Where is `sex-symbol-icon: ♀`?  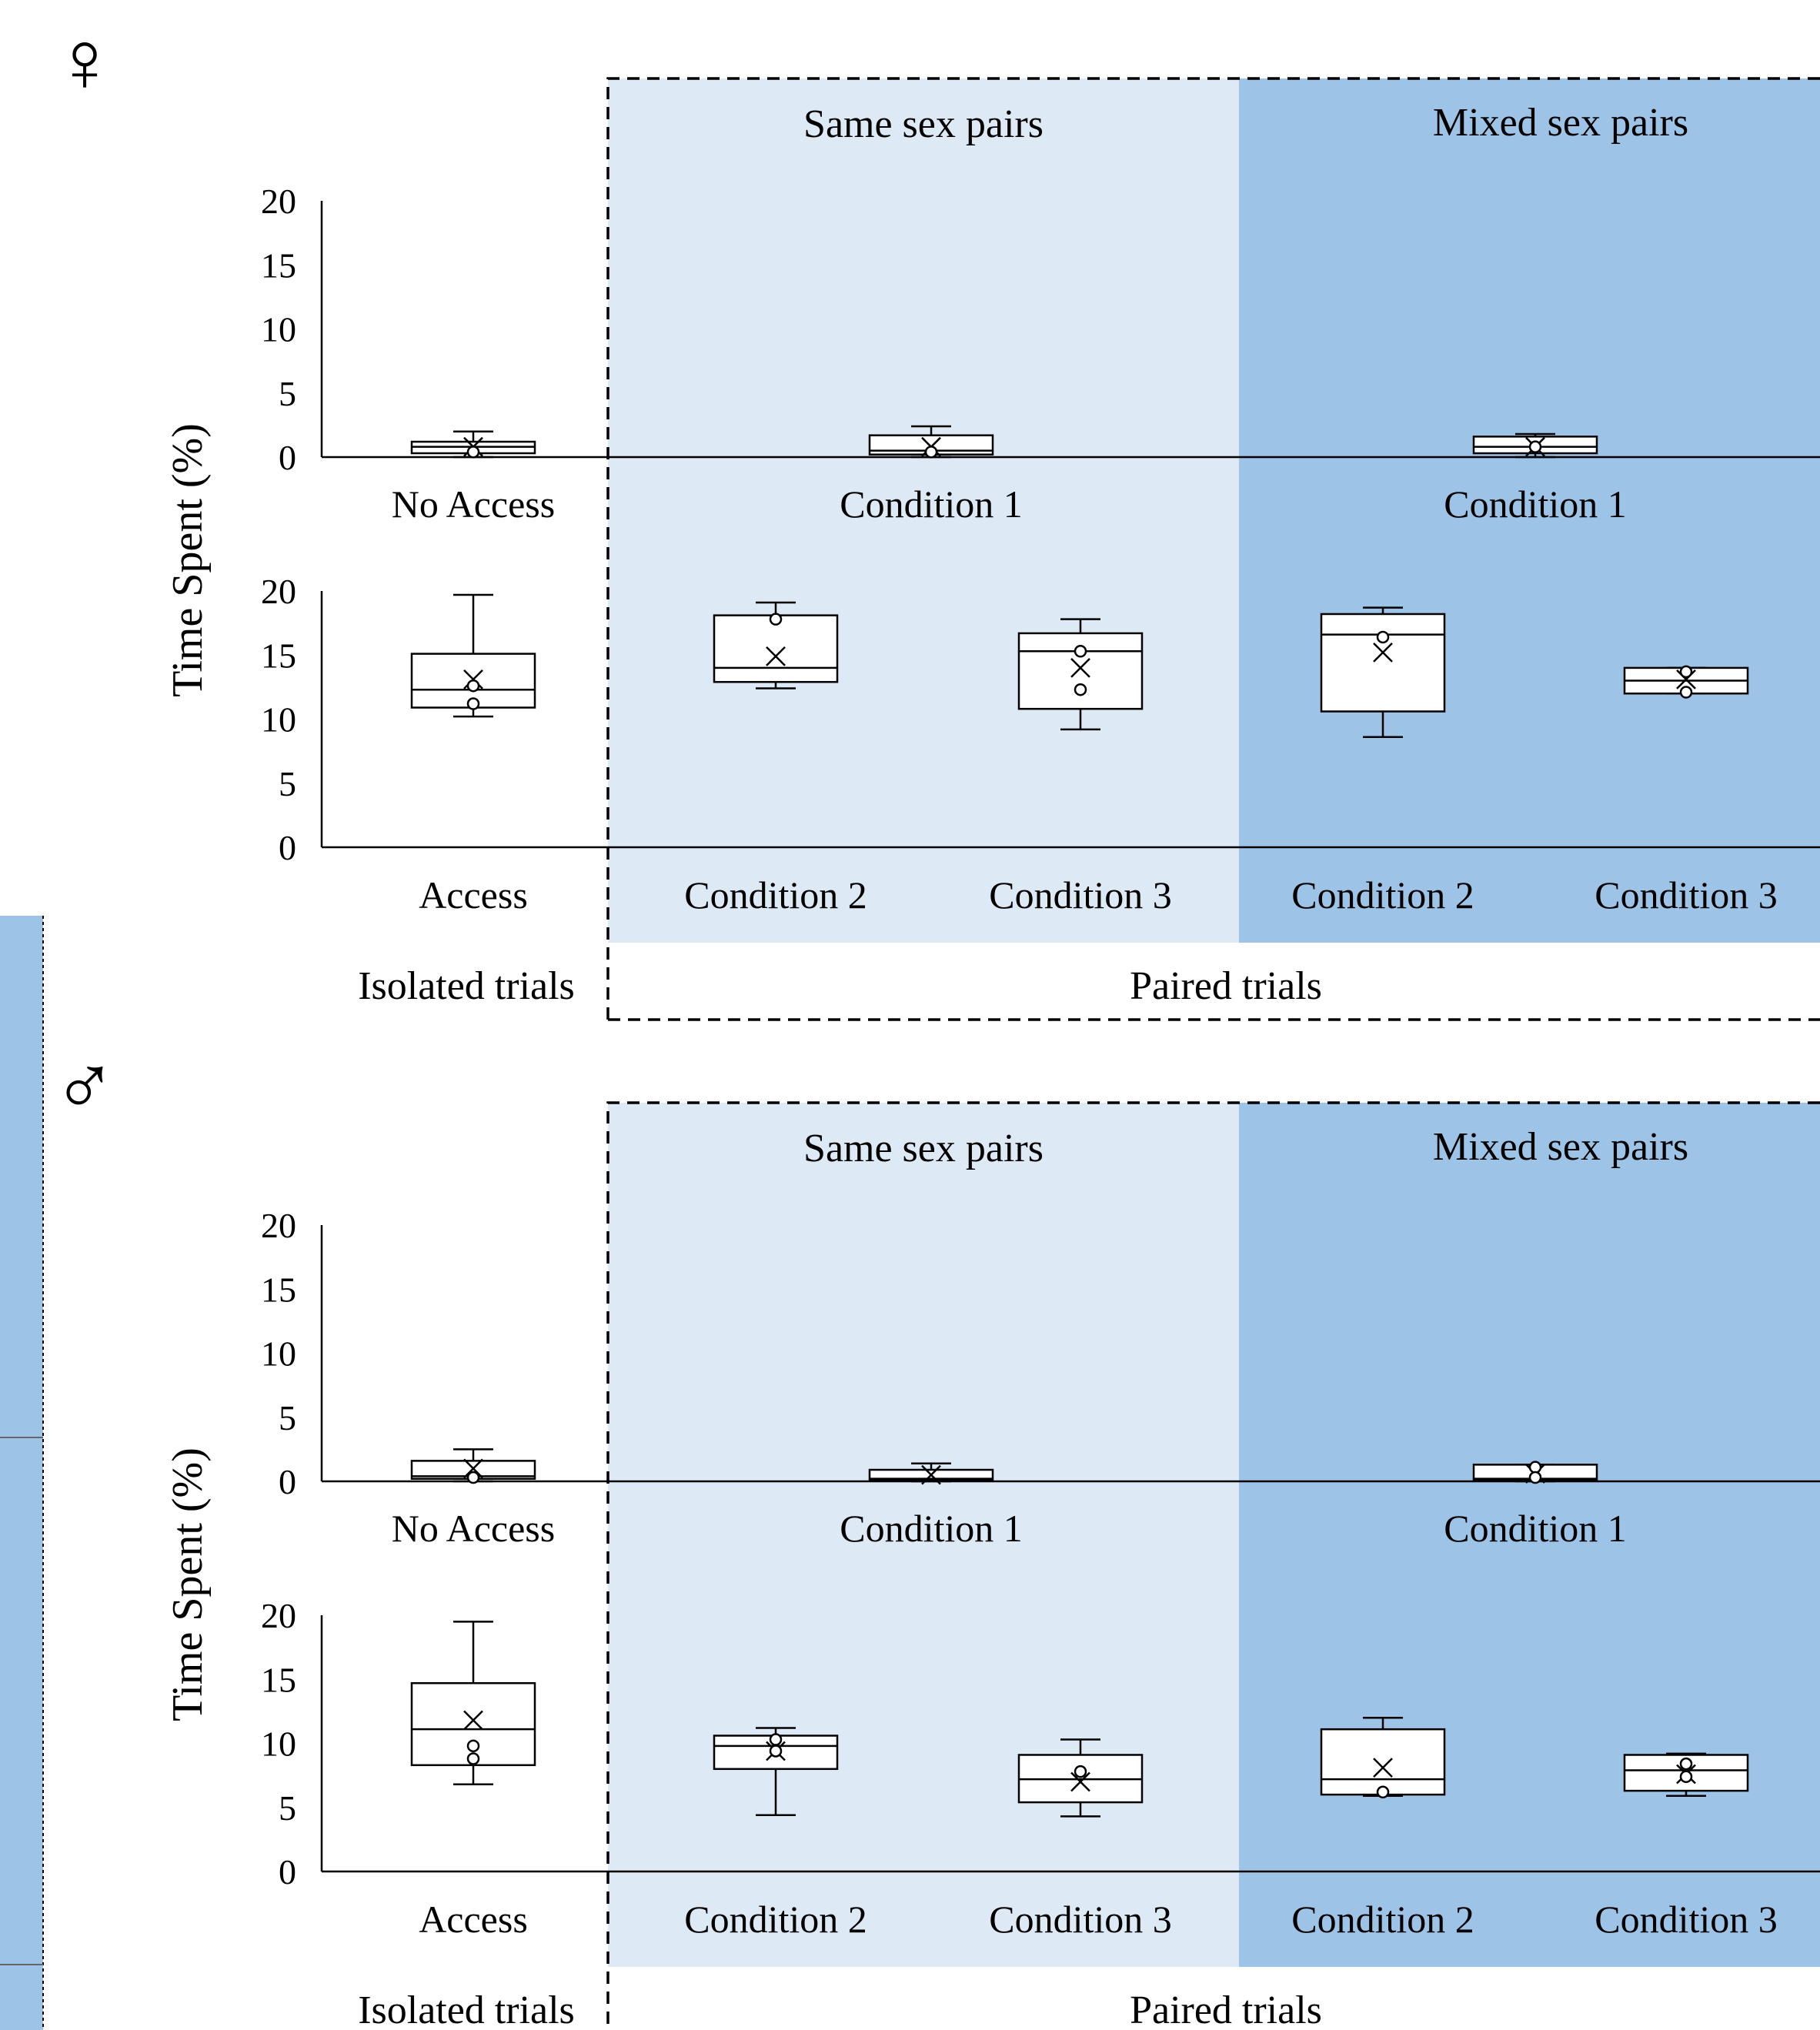
sex-symbol-icon: ♀ is located at coordinates (85, 62).